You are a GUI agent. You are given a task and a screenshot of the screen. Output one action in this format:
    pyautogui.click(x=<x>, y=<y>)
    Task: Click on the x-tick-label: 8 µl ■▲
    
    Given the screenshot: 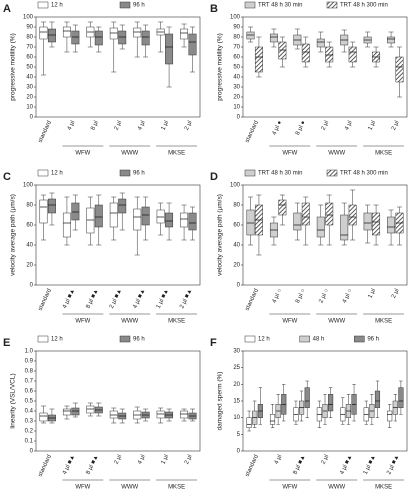 What is the action you would take?
    pyautogui.click(x=92, y=299)
    